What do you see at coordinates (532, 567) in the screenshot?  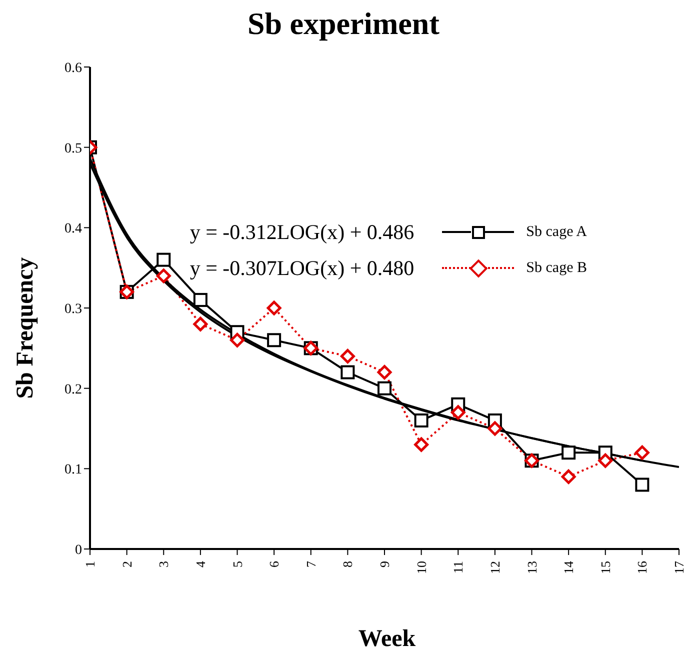 I see `x-tick-label: 13` at bounding box center [532, 567].